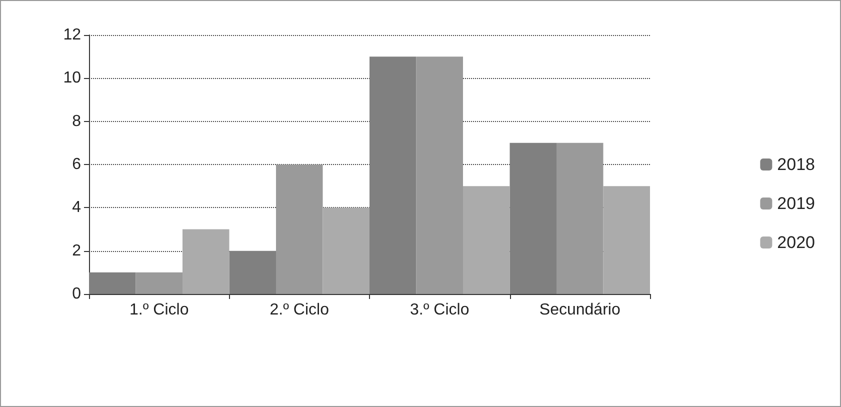 The height and width of the screenshot is (407, 841). Describe the element at coordinates (77, 294) in the screenshot. I see `y-tick-label: 0` at that location.